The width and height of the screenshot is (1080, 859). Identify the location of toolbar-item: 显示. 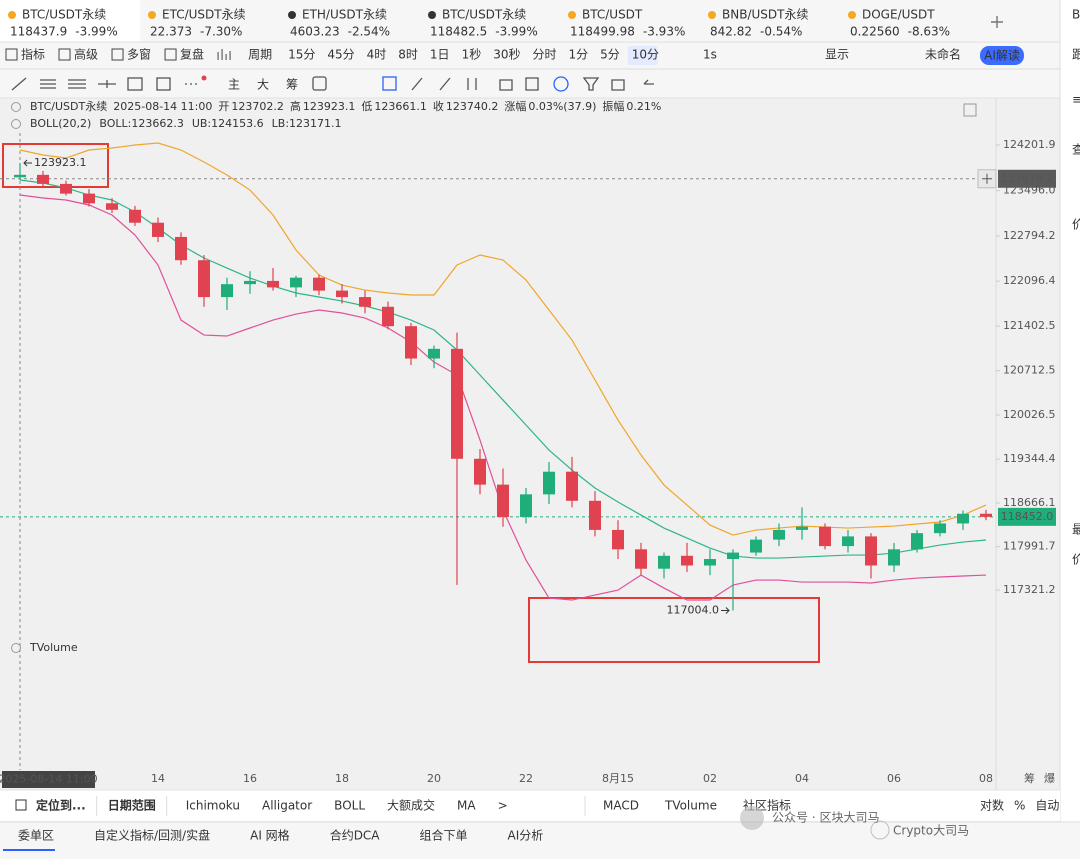
(837, 55).